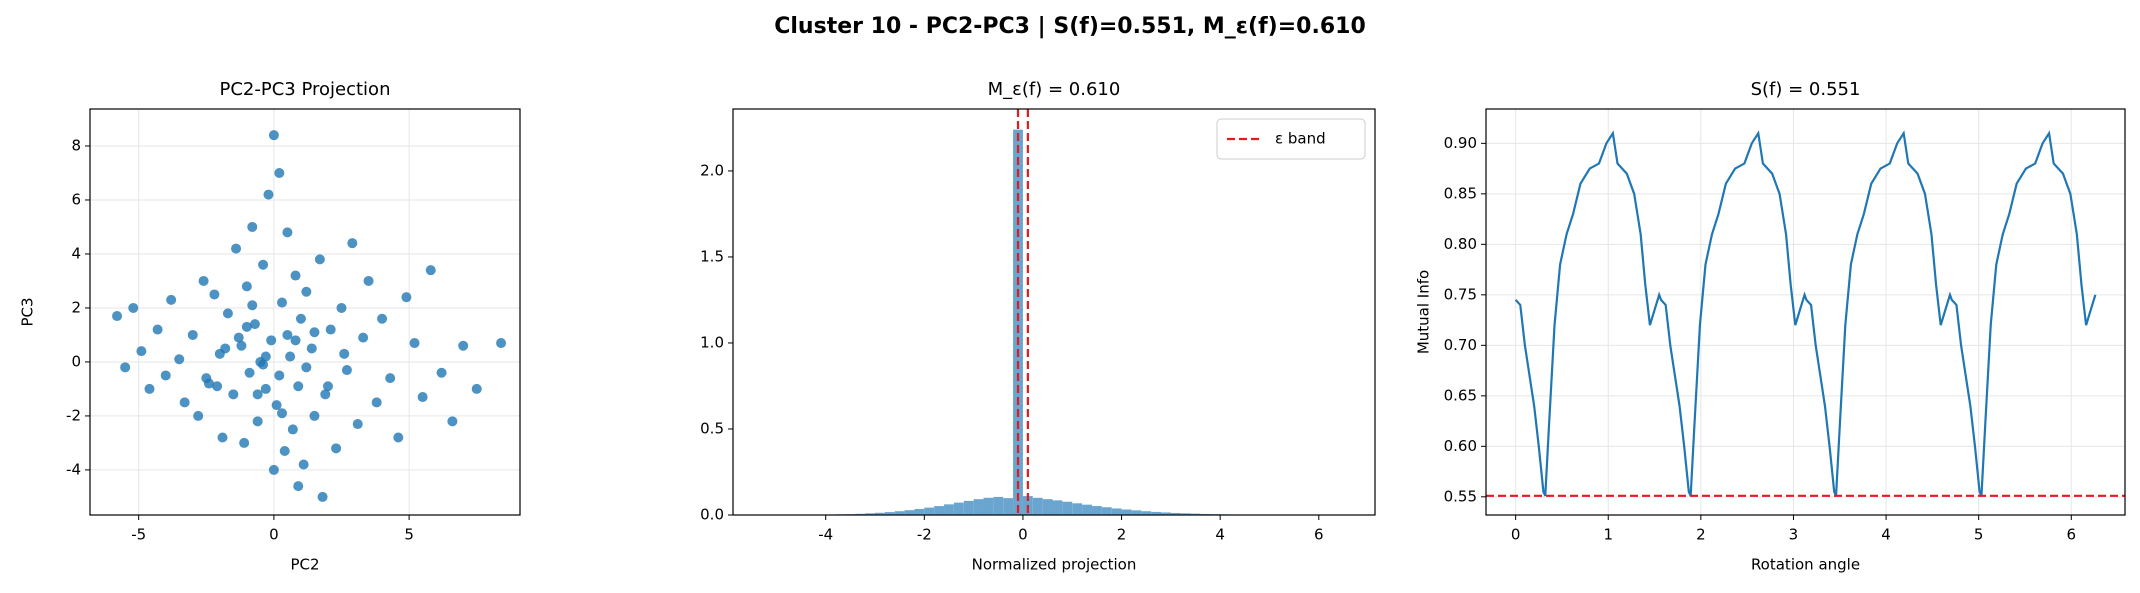  I want to click on y-axis-label: Mutual Info, so click(1424, 312).